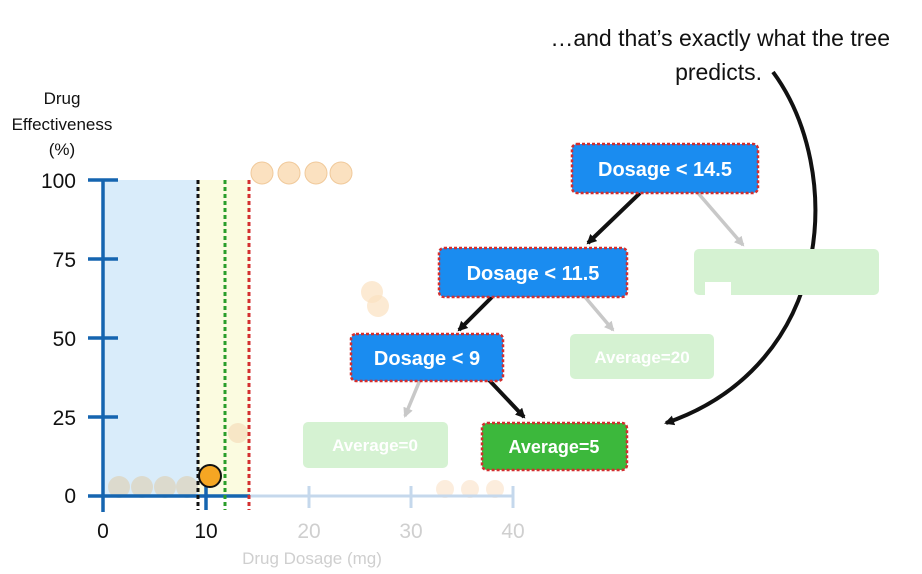 This screenshot has width=922, height=574. I want to click on x-axis-faded-extension, so click(382, 497).